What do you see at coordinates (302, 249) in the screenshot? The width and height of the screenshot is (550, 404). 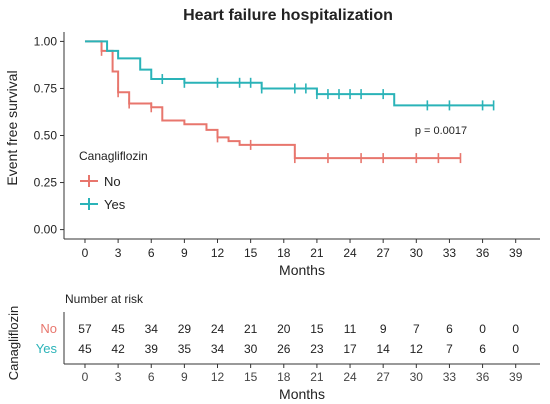 I see `x-ticks: 0 3 6 9 12 15 18 21 24 27 30 33 36 39` at bounding box center [302, 249].